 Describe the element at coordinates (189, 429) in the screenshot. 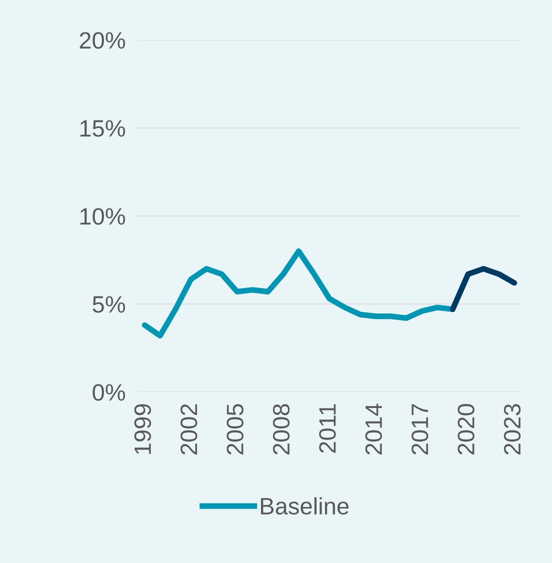

I see `x-tick-label: 2002` at that location.